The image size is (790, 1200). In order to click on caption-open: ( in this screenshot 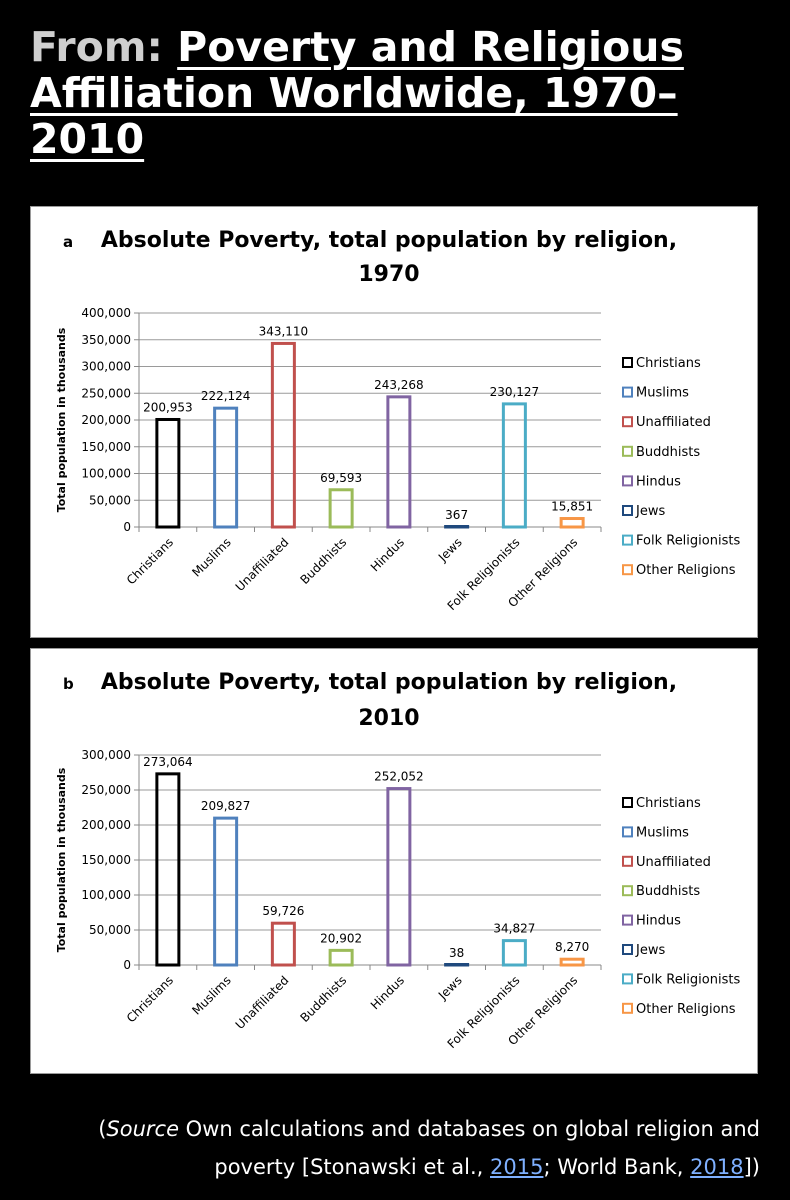, I will do `click(102, 1129)`.